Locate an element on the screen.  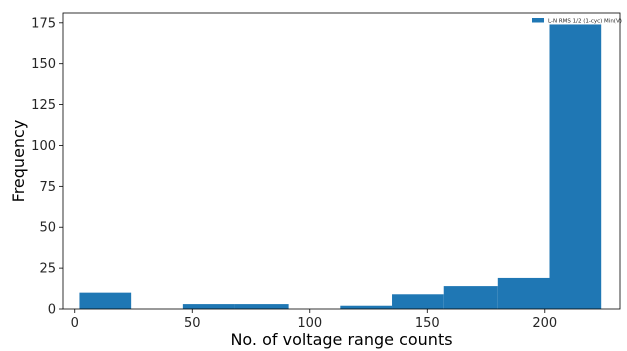
x-tick-label-3: 150 is located at coordinates (427, 323).